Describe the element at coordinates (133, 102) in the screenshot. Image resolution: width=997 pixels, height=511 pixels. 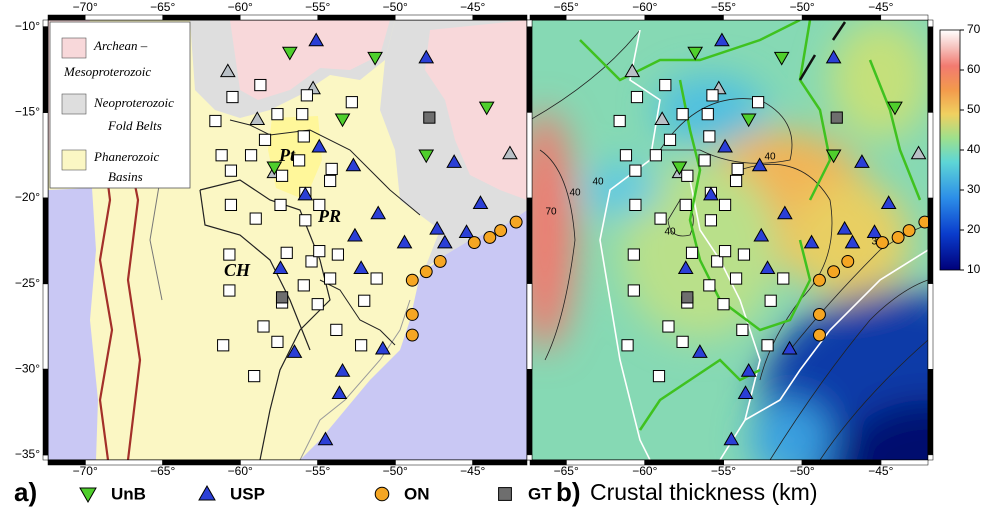
I see `legend-label: Neoproterozoic` at that location.